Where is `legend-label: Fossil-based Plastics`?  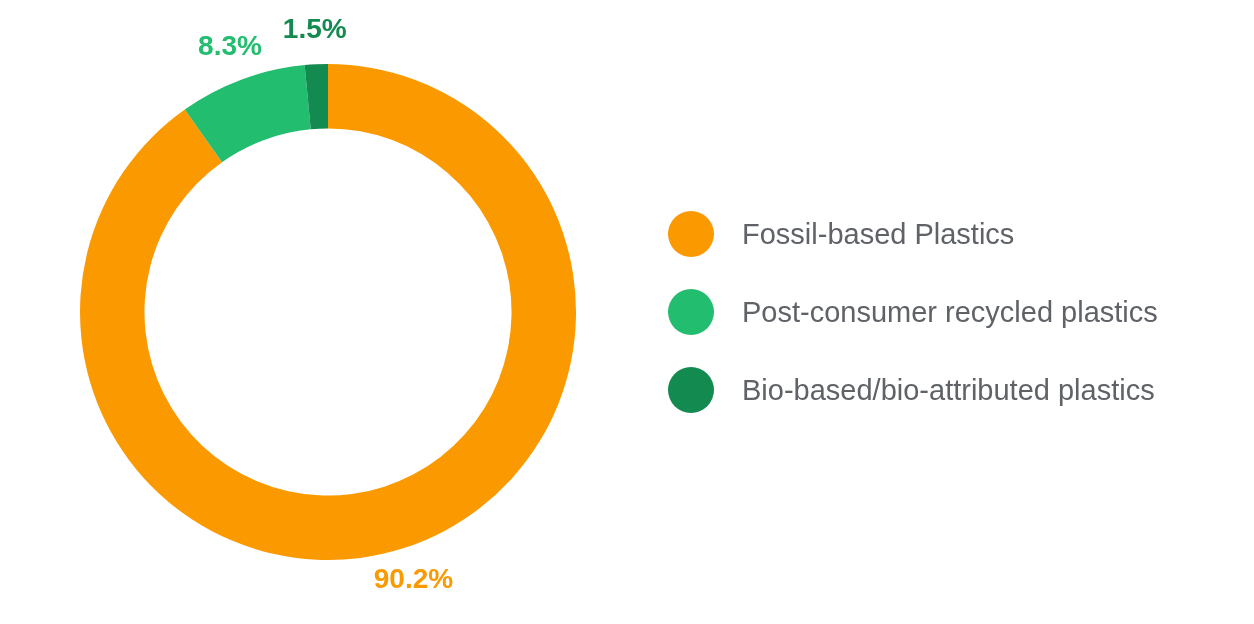 legend-label: Fossil-based Plastics is located at coordinates (878, 234).